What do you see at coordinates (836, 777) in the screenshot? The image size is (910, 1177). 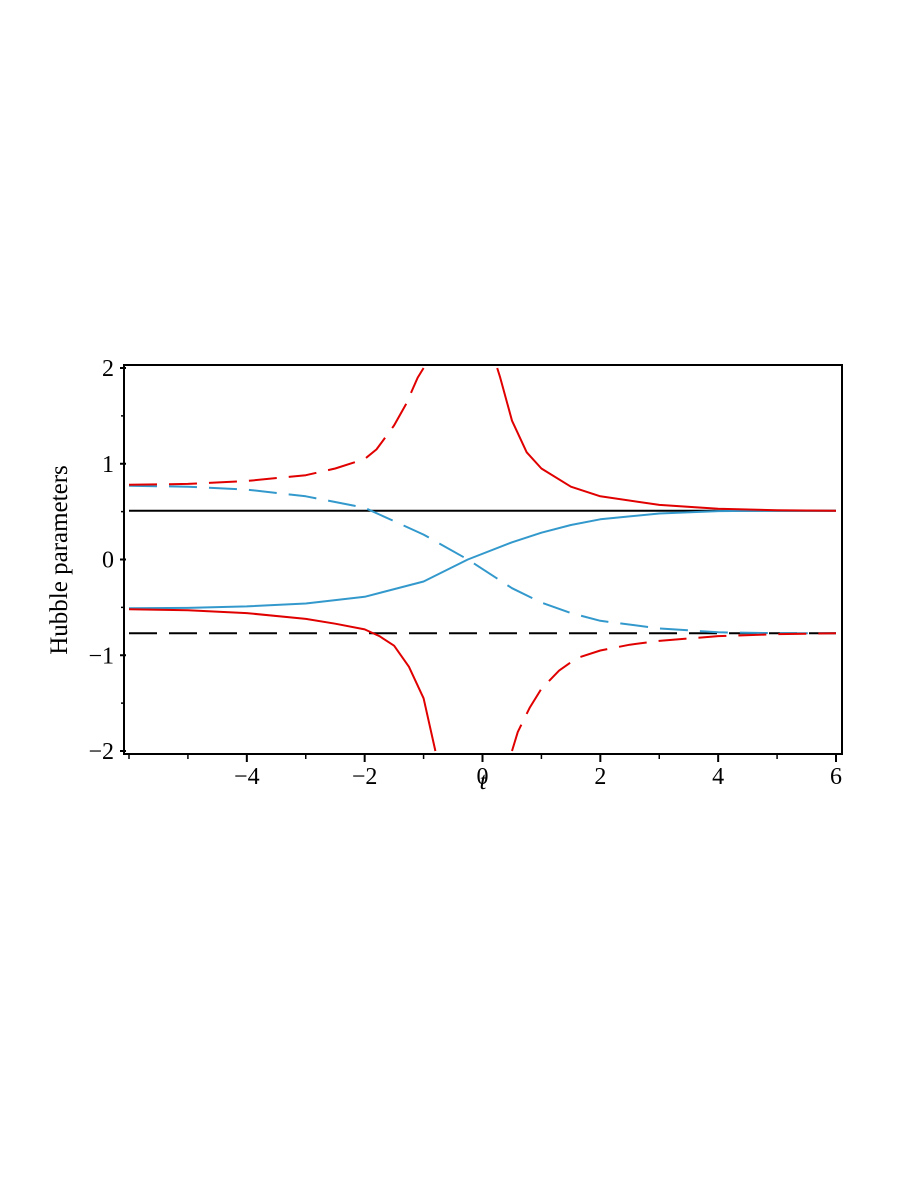 I see `x-tick-label: 6` at bounding box center [836, 777].